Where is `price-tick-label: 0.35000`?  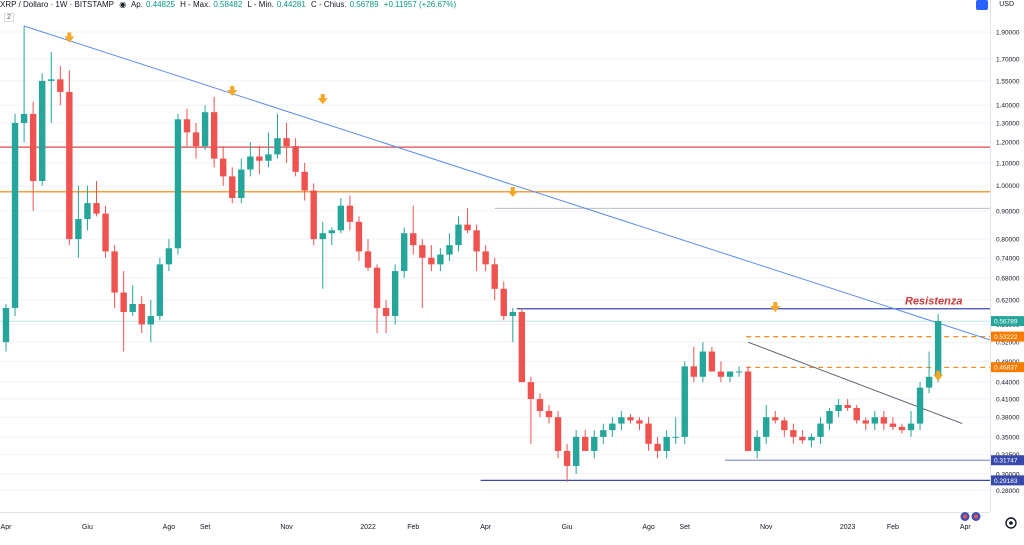
price-tick-label: 0.35000 is located at coordinates (1008, 437).